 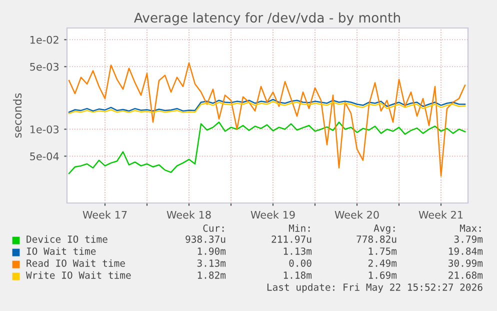 What do you see at coordinates (440, 214) in the screenshot?
I see `x-tick-label: Week 21` at bounding box center [440, 214].